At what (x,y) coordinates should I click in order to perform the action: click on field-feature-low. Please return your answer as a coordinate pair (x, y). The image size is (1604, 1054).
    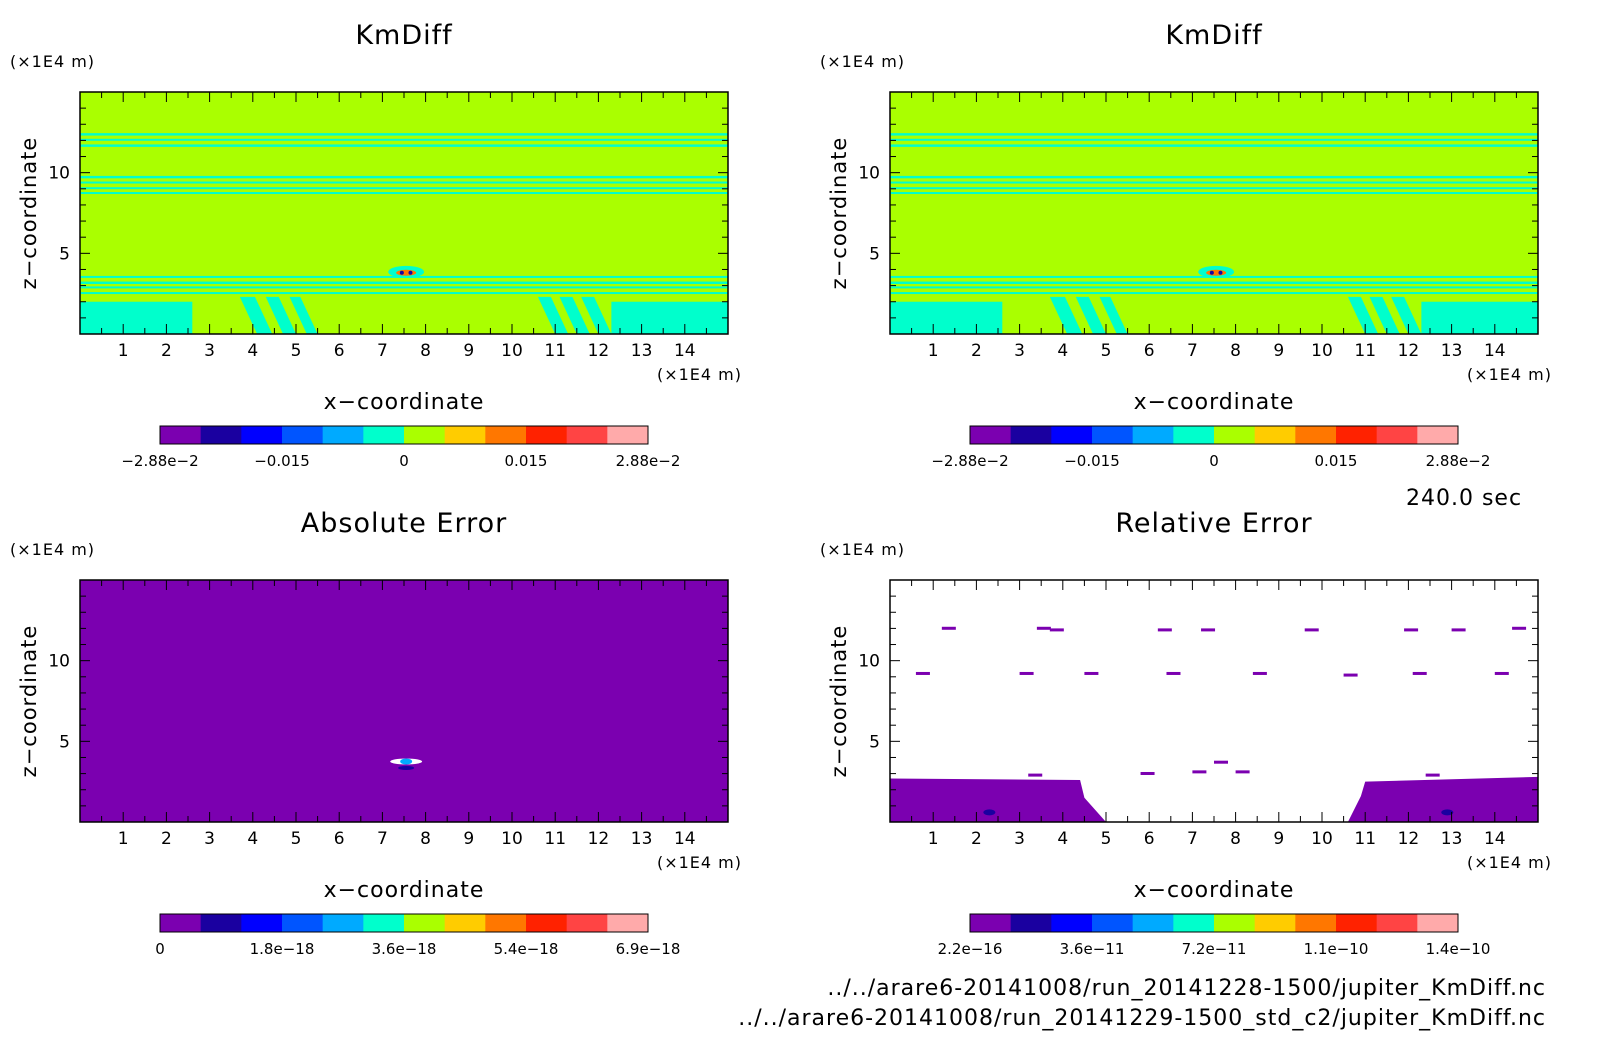
    Looking at the image, I should click on (406, 767).